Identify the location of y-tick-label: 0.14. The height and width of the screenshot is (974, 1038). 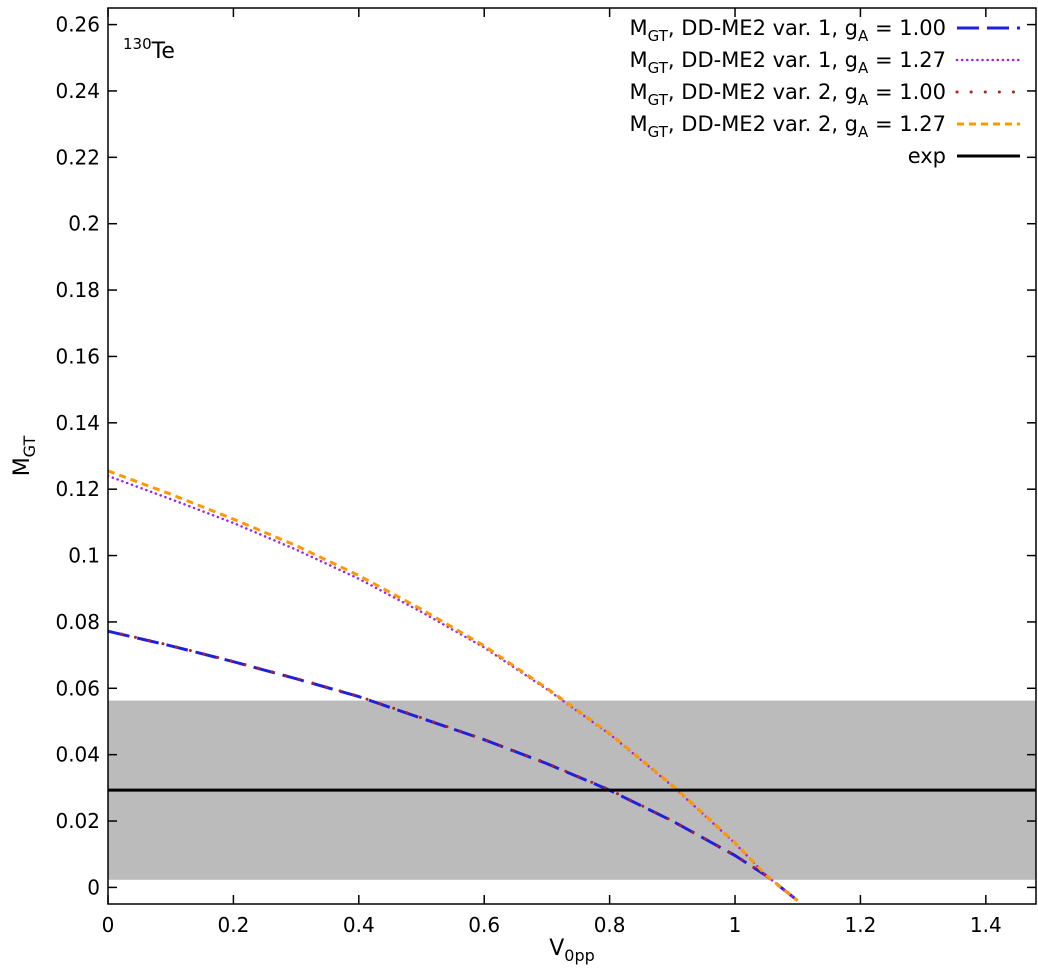
(77, 423).